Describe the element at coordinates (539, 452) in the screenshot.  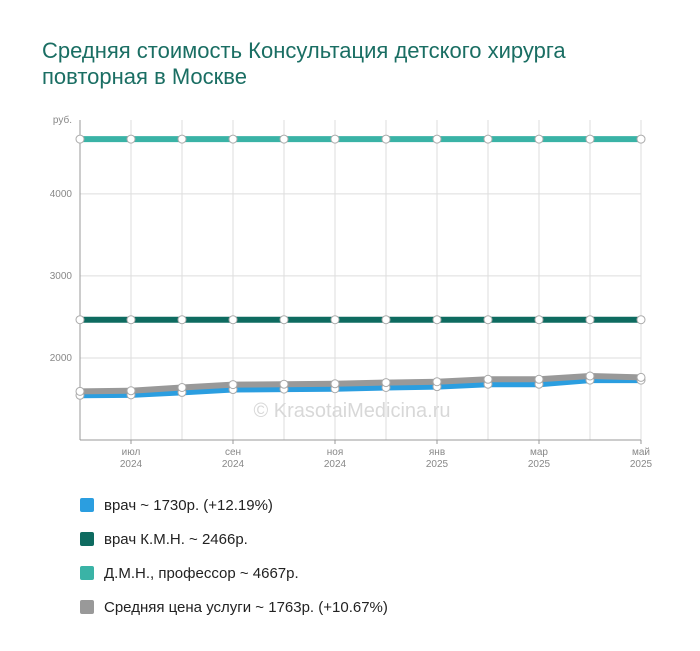
I see `x-tick-label-month: мар` at that location.